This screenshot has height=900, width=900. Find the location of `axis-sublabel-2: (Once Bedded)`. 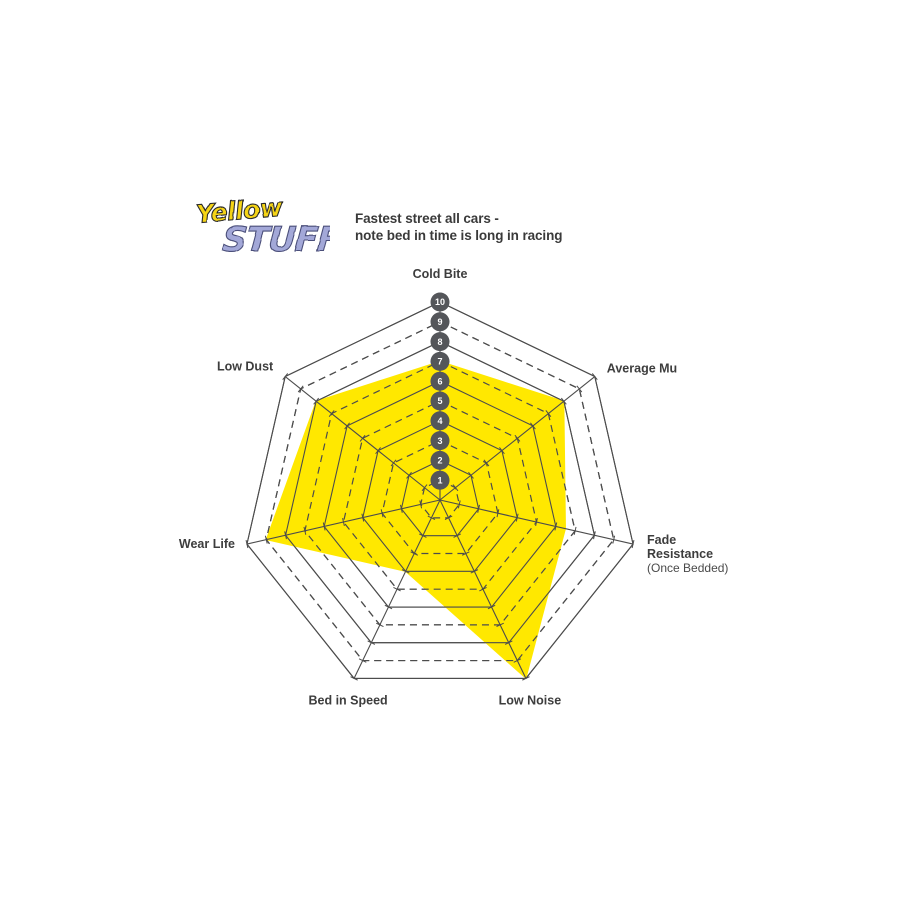

axis-sublabel-2: (Once Bedded) is located at coordinates (687, 568).